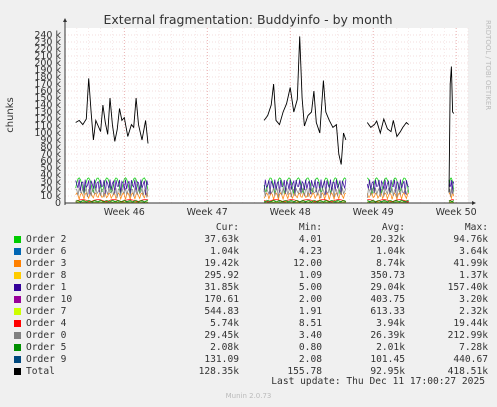 This screenshot has width=497, height=407. I want to click on y-axis-arrow, so click(65, 20).